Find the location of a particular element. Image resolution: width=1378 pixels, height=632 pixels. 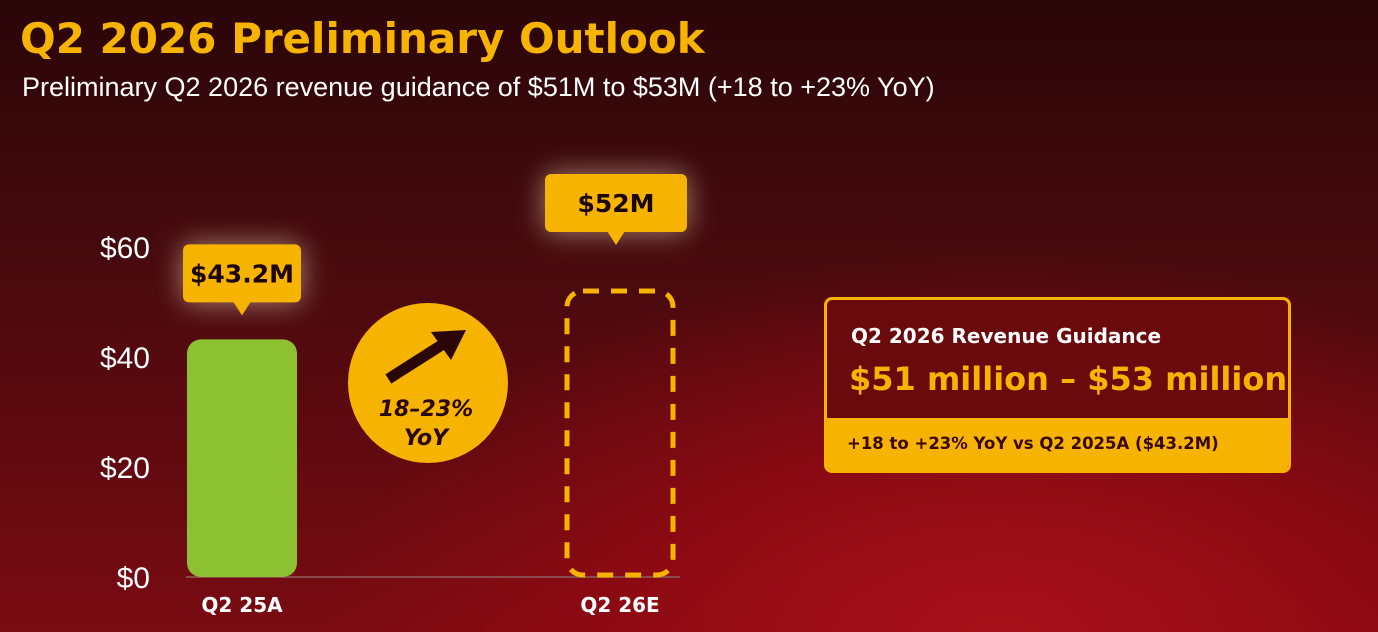

y-tick-label: $60 is located at coordinates (125, 248).